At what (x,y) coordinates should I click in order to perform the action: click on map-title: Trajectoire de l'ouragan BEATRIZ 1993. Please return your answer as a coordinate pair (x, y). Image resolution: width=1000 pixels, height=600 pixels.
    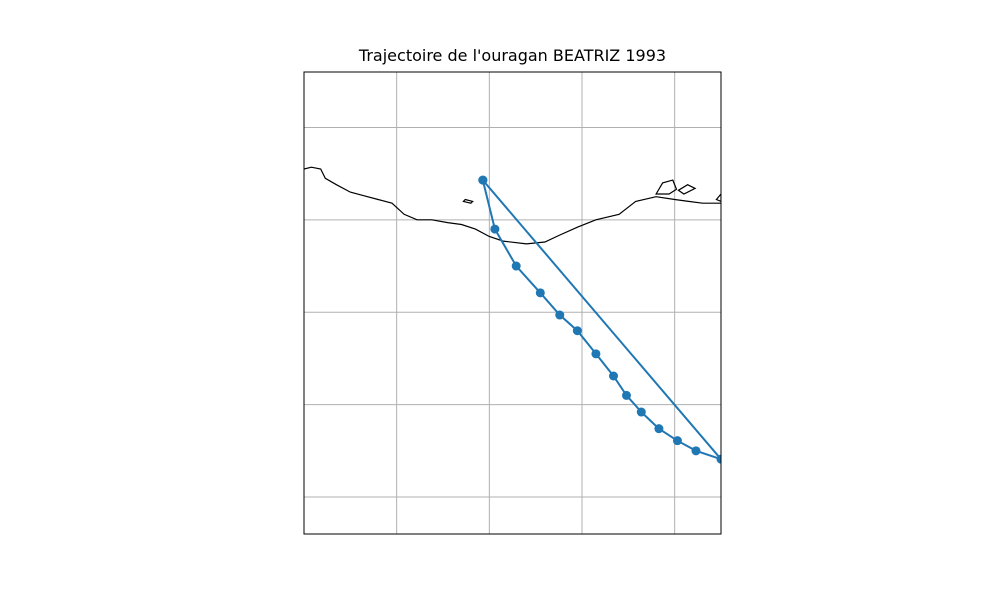
    Looking at the image, I should click on (512, 55).